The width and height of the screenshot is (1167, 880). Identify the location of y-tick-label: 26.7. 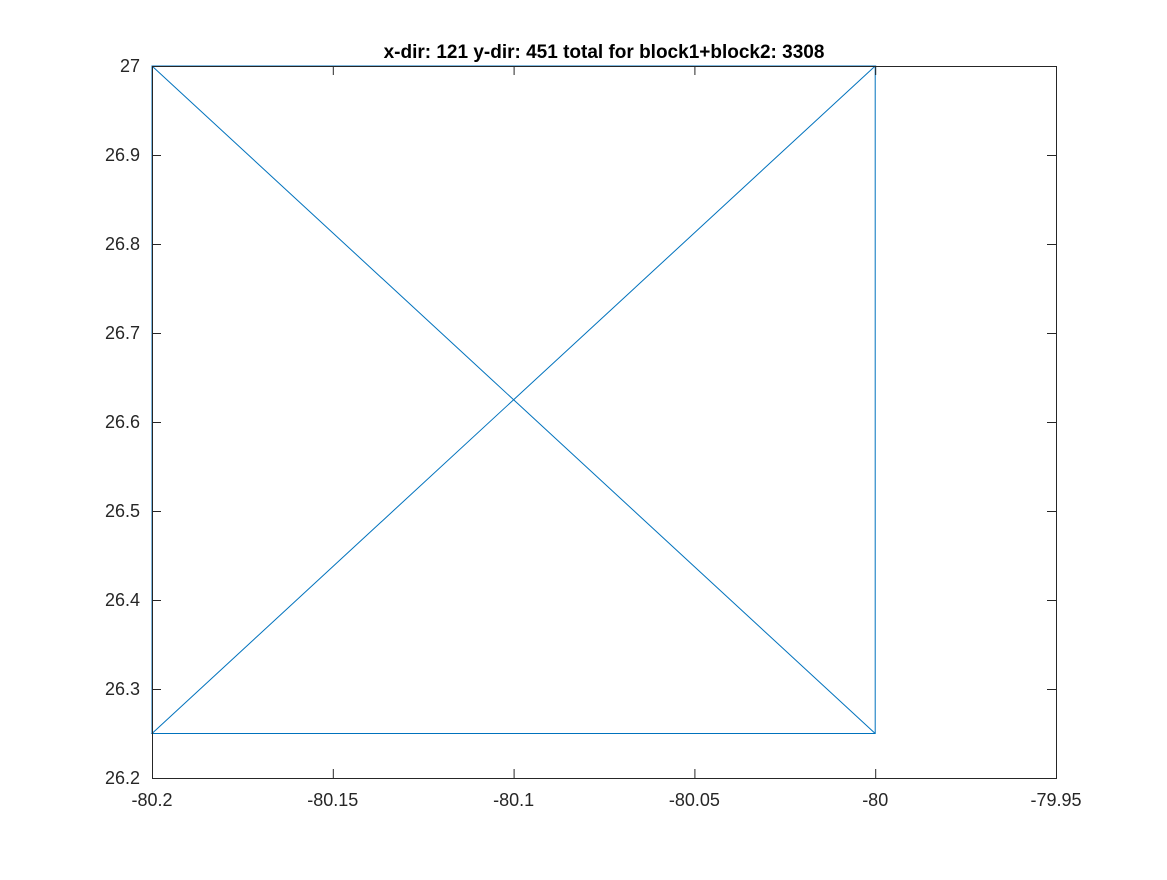
(122, 333).